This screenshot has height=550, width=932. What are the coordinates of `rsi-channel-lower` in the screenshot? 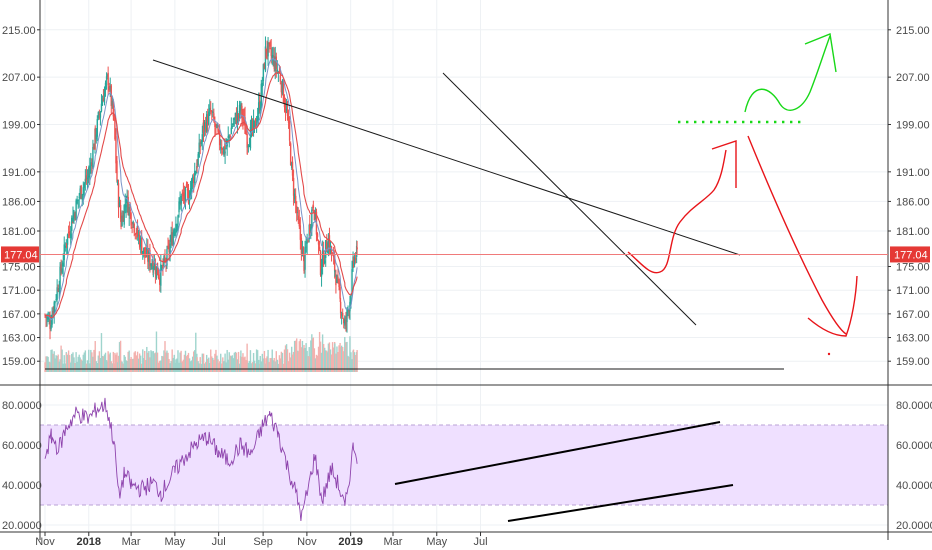 It's located at (620, 503).